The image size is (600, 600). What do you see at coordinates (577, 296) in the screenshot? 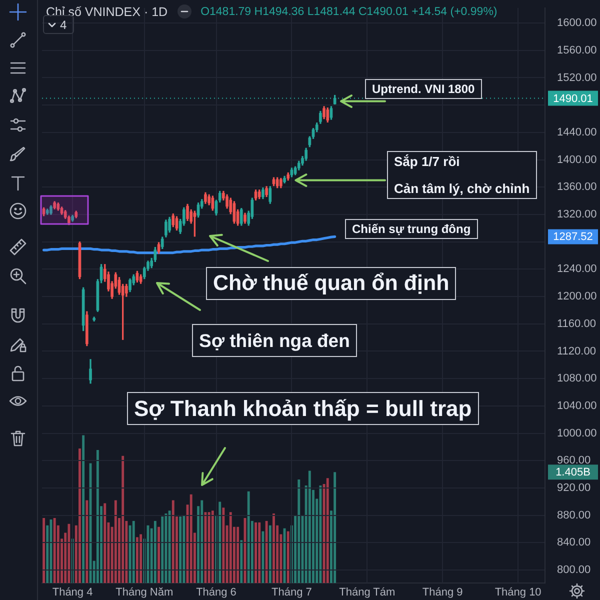
I see `y-tick-label: 1200.00` at bounding box center [577, 296].